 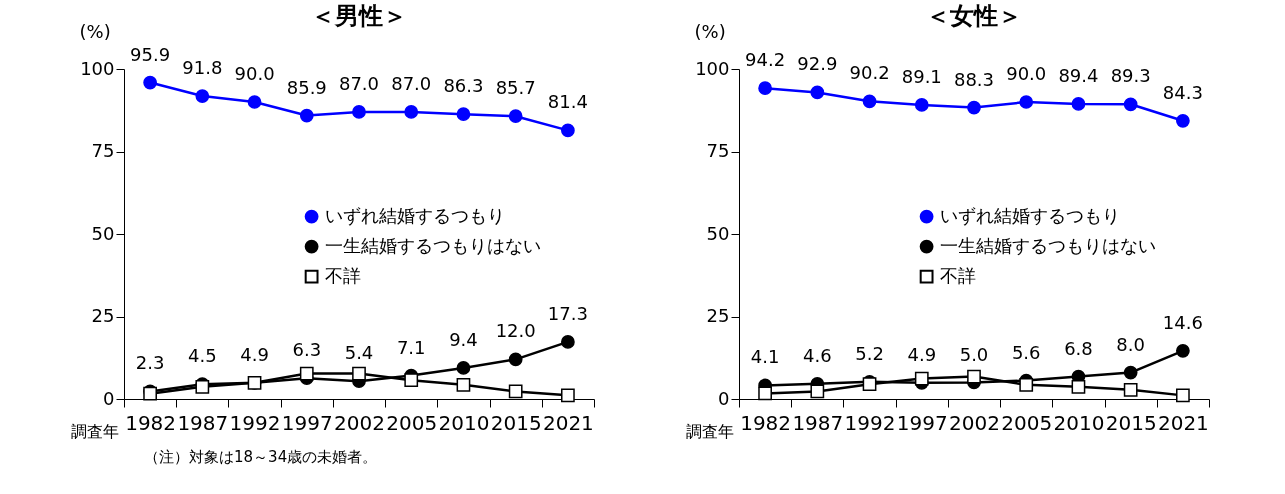 I want to click on data-label: 85.7, so click(x=515, y=88).